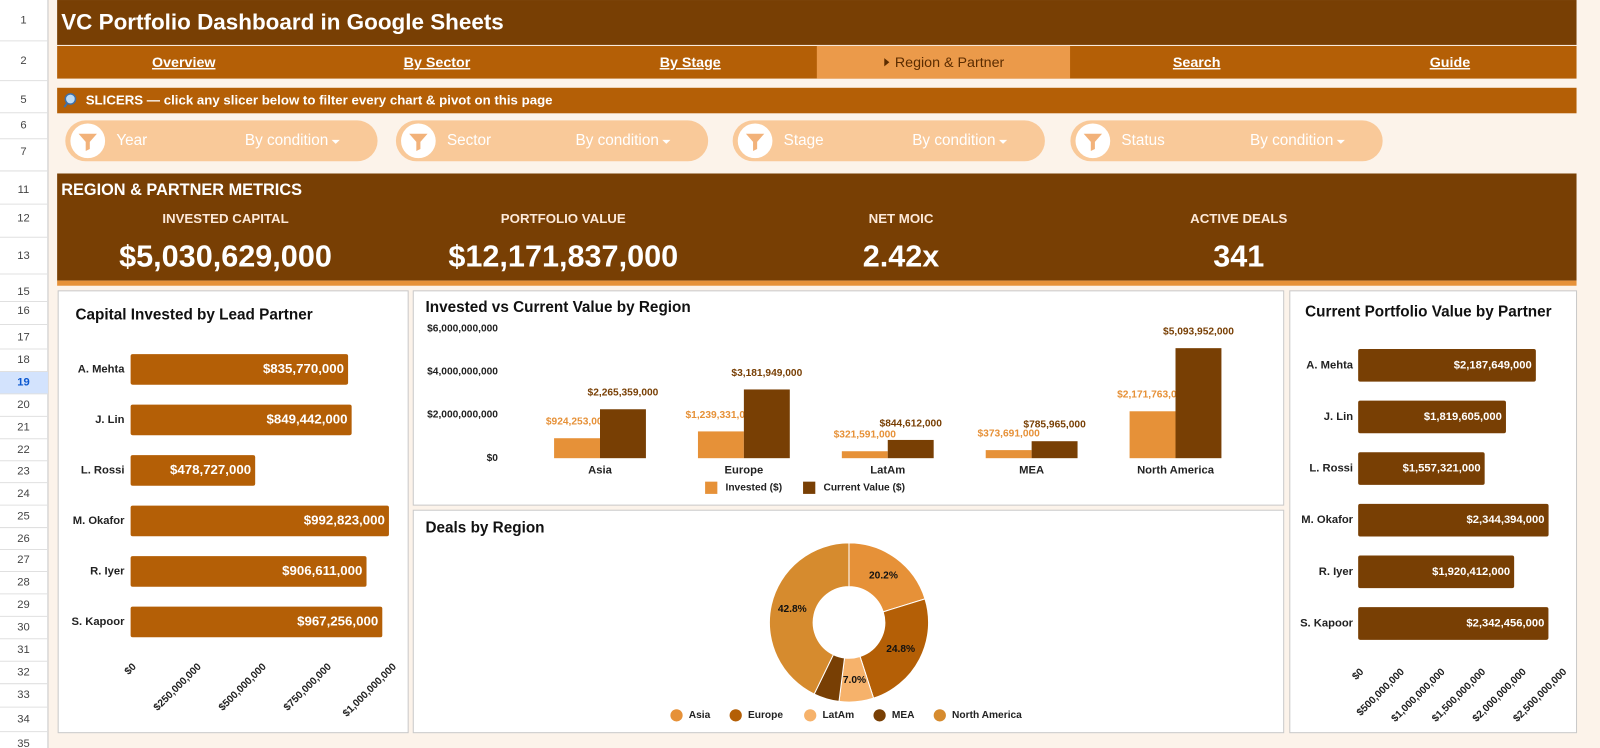  I want to click on row-number: 27, so click(23, 560).